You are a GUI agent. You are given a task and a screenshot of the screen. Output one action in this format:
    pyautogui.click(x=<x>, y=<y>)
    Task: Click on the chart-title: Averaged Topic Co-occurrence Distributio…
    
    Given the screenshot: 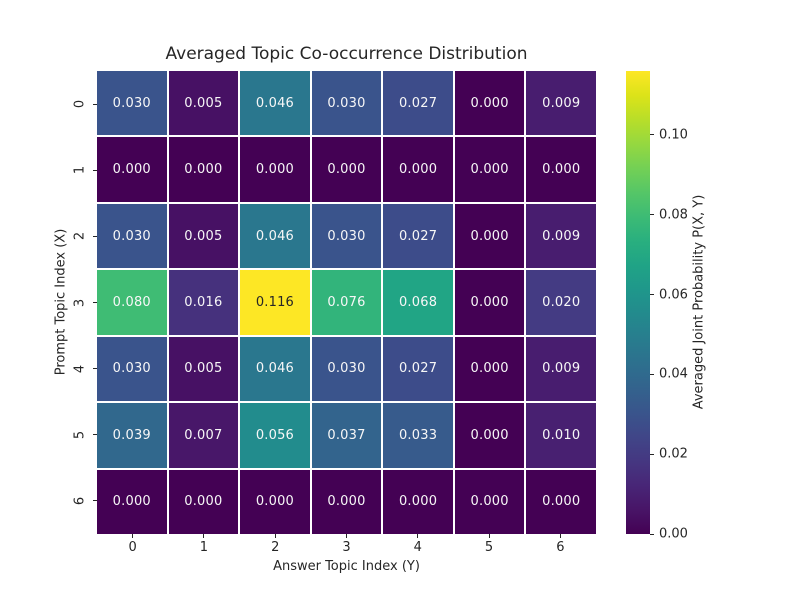 What is the action you would take?
    pyautogui.click(x=346, y=54)
    